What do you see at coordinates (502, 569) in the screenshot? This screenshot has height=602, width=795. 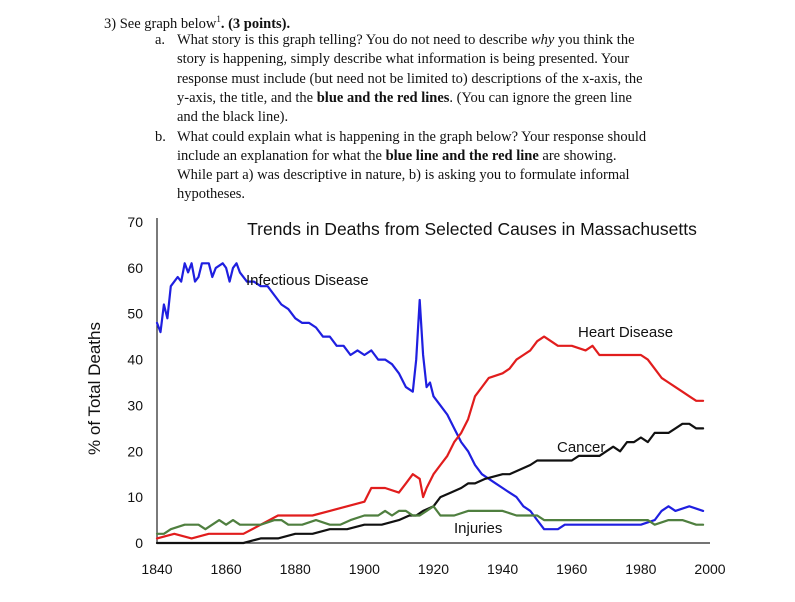 I see `x-tick-label: 1940` at bounding box center [502, 569].